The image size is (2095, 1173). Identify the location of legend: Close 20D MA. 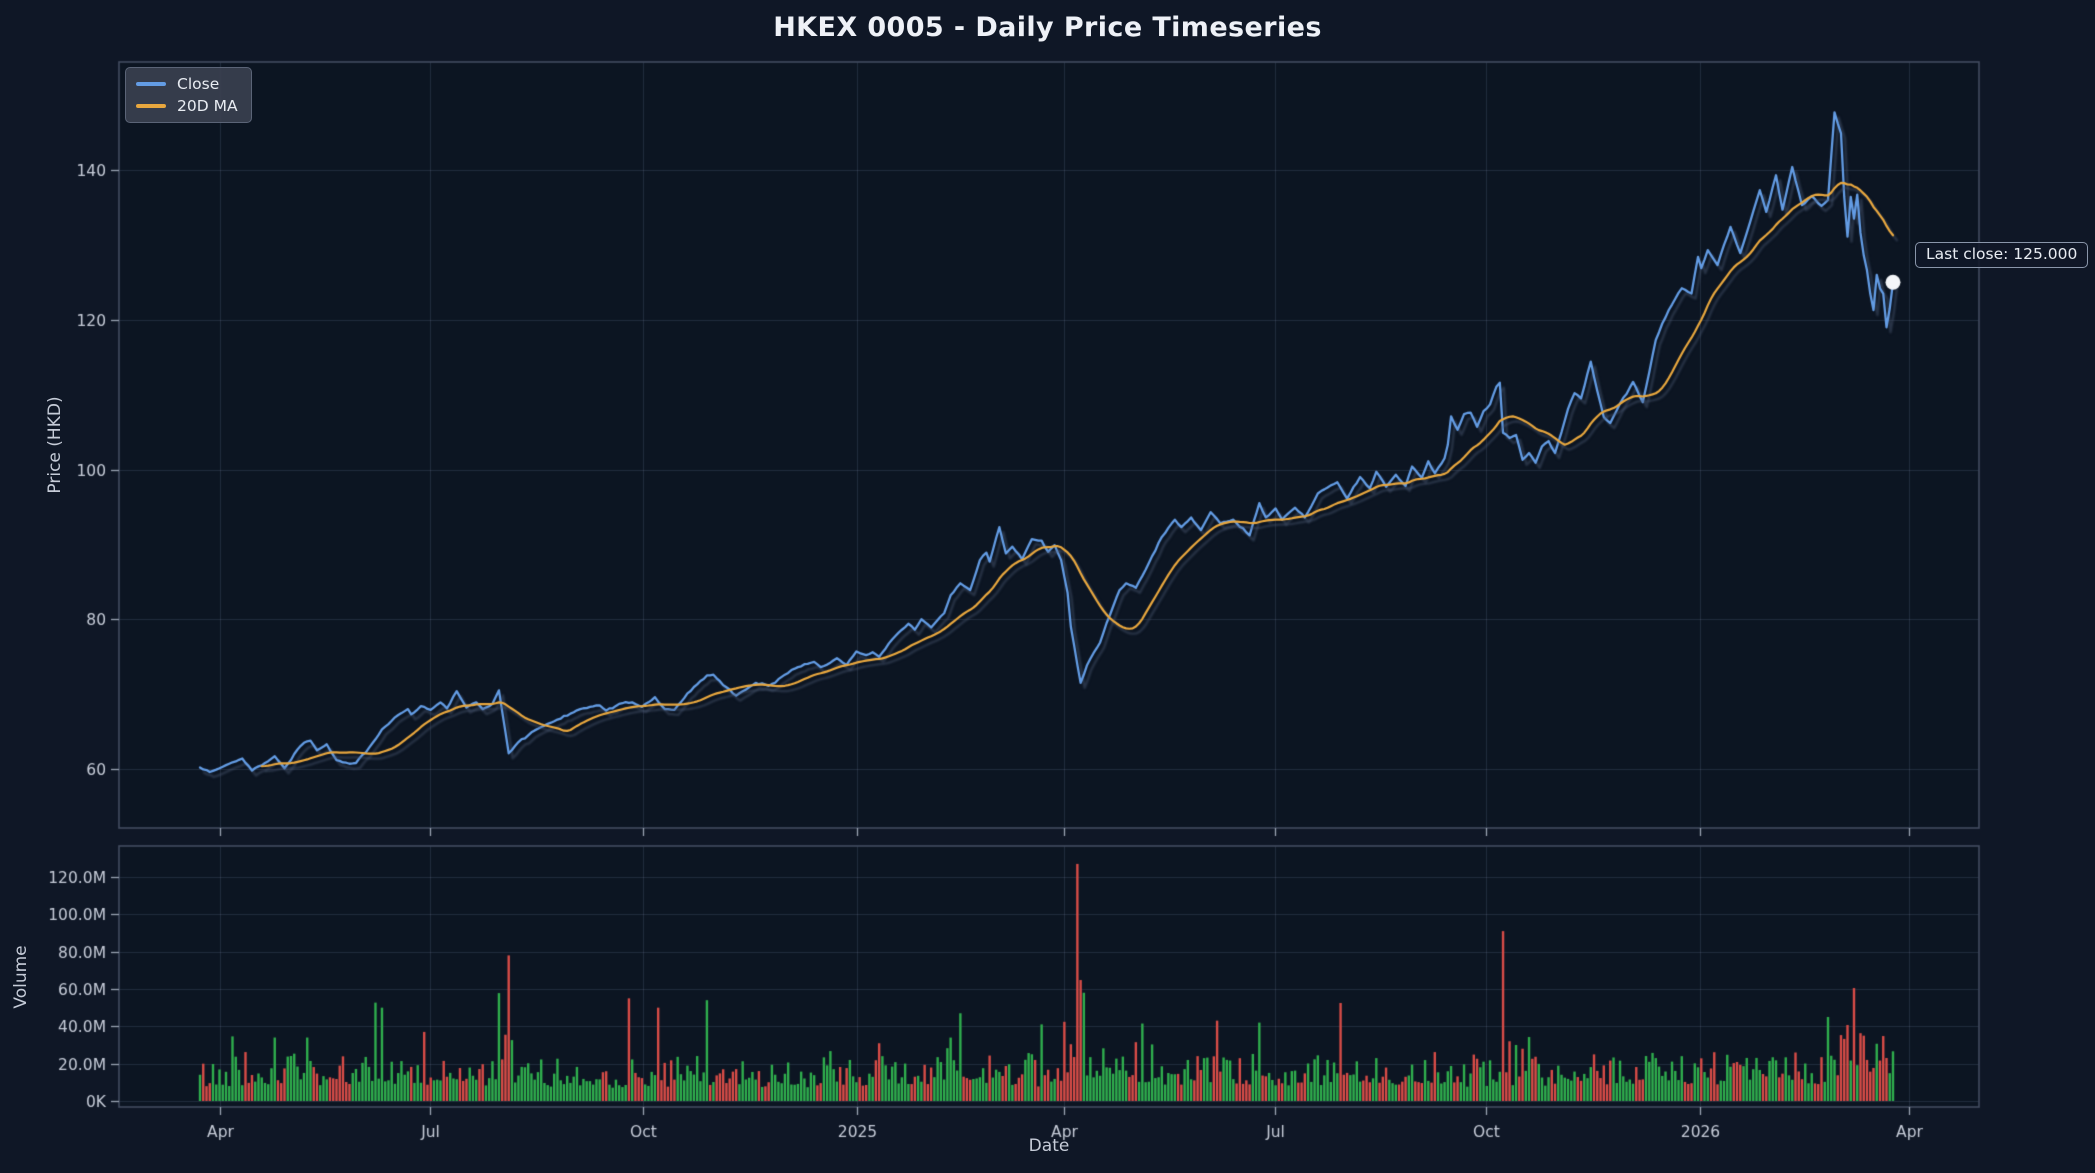
(188, 95).